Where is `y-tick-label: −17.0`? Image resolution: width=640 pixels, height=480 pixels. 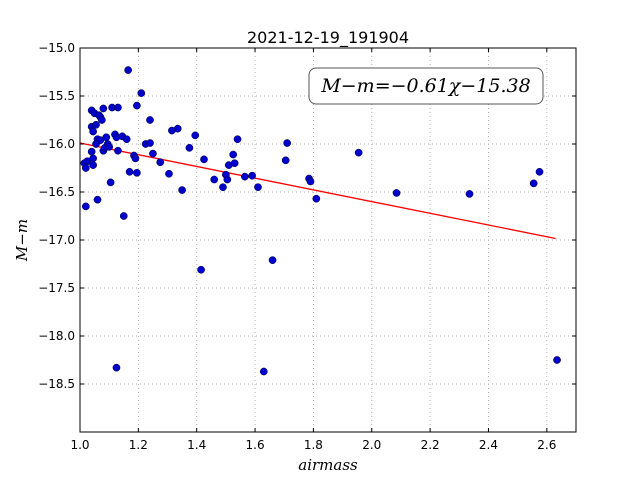
y-tick-label: −17.0 is located at coordinates (56, 240).